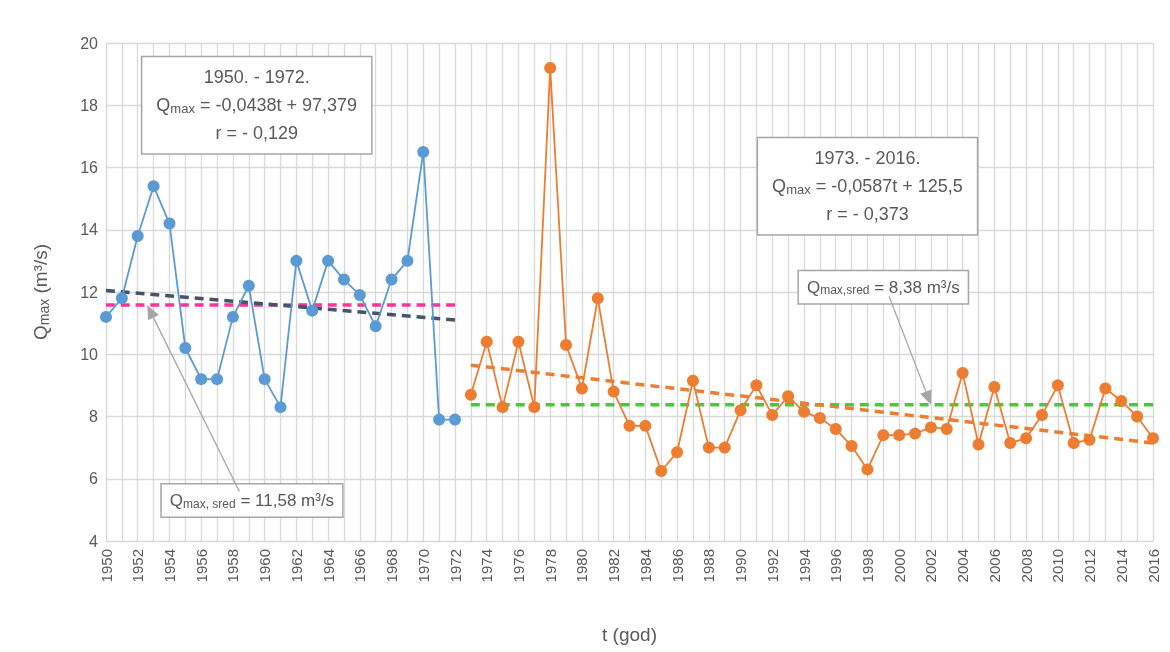  What do you see at coordinates (883, 287) in the screenshot?
I see `annotation: Qmax,sred = 8,38 m³/s` at bounding box center [883, 287].